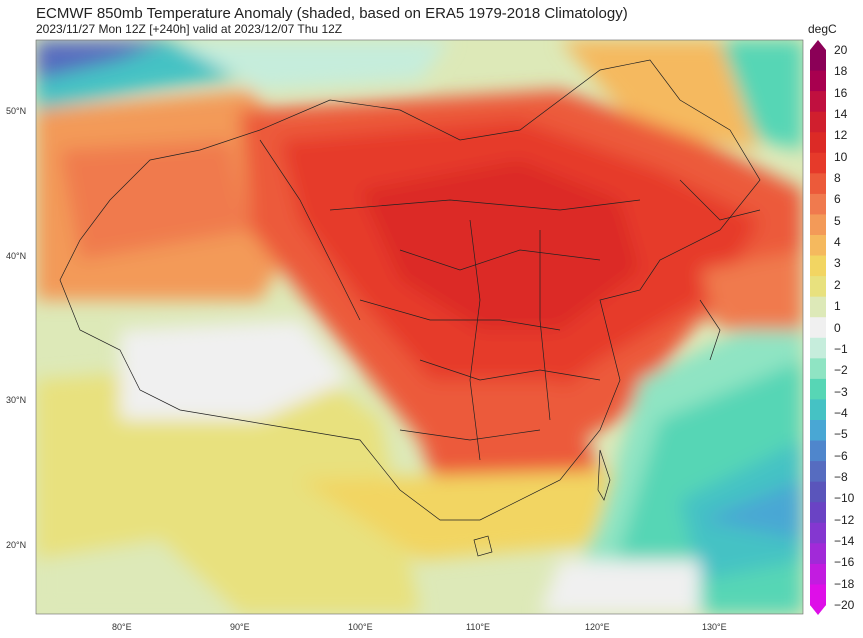  What do you see at coordinates (841, 50) in the screenshot?
I see `colorbar-tick-label: 20` at bounding box center [841, 50].